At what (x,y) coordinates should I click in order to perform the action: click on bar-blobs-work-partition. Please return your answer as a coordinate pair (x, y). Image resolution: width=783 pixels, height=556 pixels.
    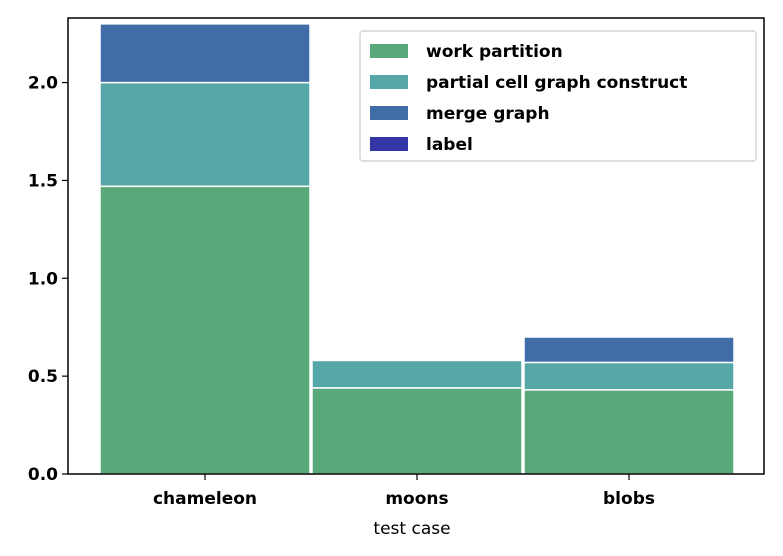
    Looking at the image, I should click on (629, 432).